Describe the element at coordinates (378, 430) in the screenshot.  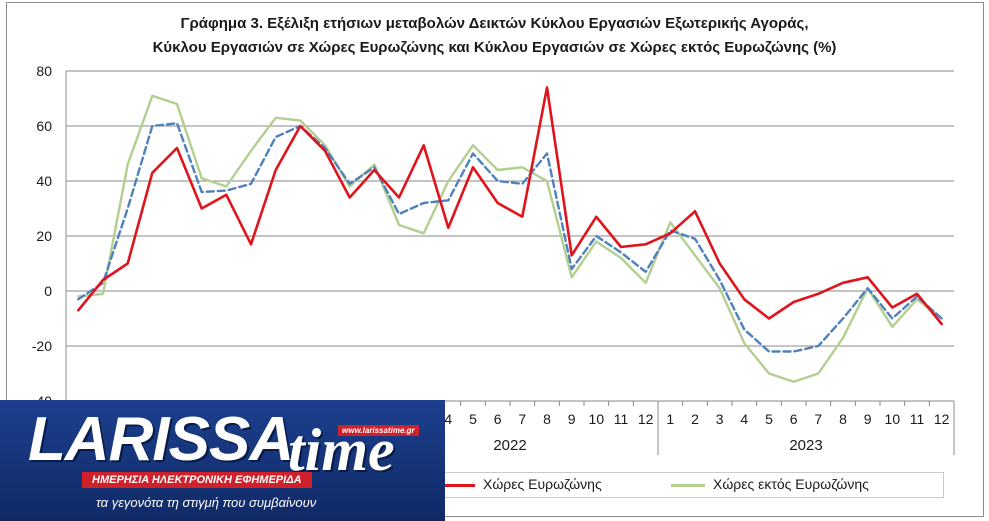
I see `logo-url: www.larissatime.gr` at that location.